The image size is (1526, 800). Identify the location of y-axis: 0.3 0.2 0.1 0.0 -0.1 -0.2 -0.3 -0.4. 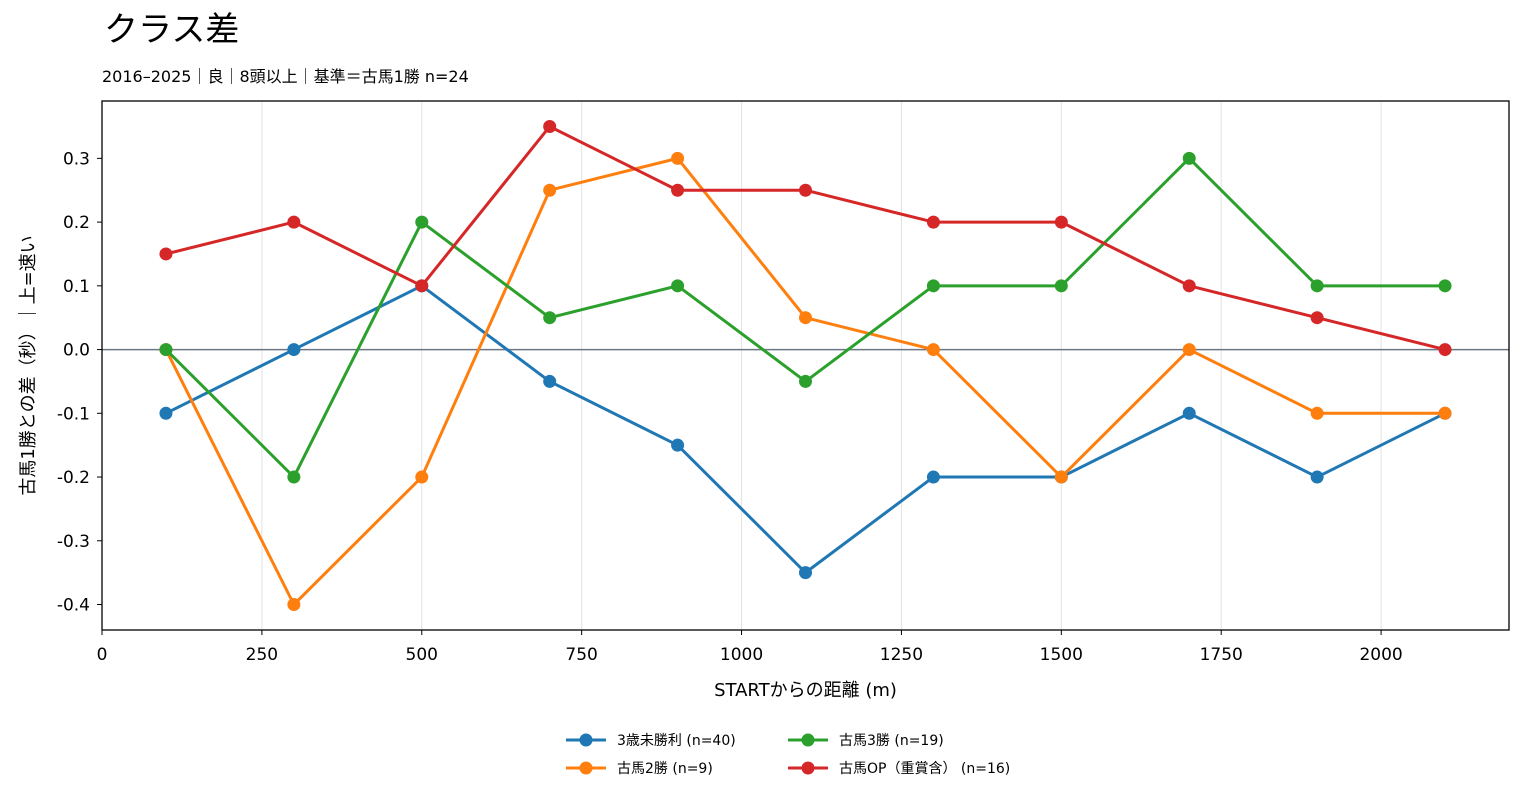
(79, 382).